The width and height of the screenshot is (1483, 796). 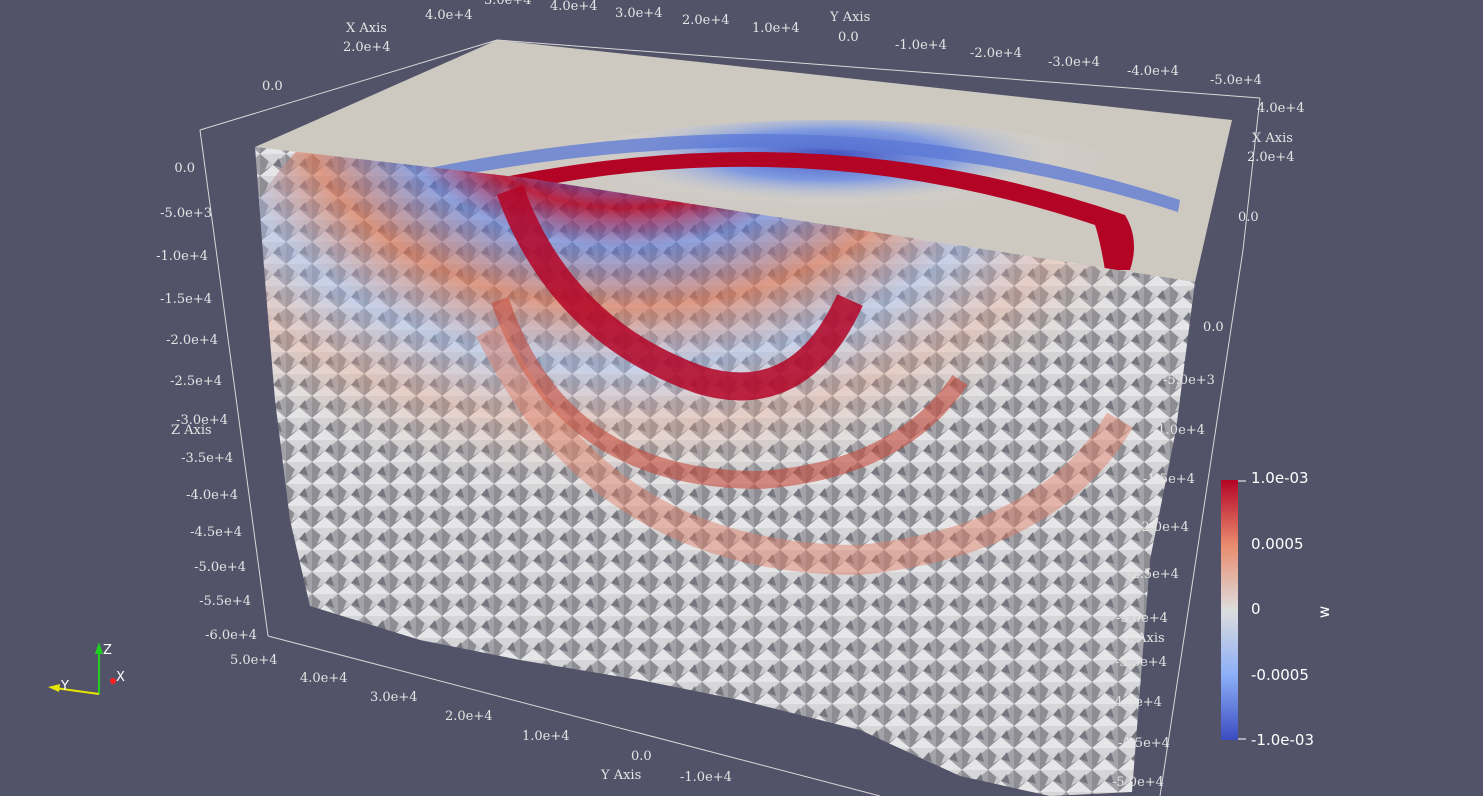 What do you see at coordinates (1256, 609) in the screenshot?
I see `colorbar-label: 0` at bounding box center [1256, 609].